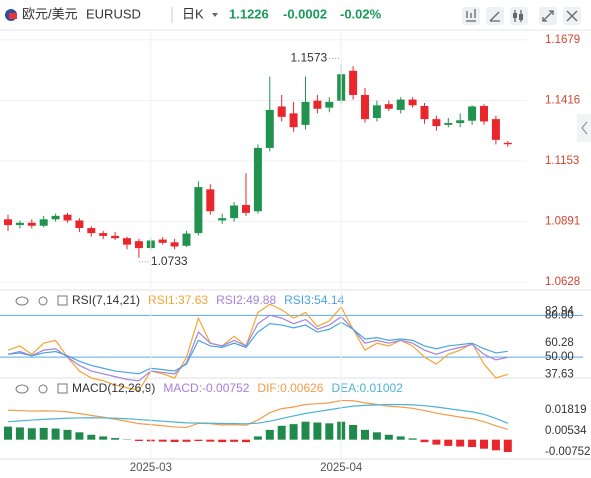 The height and width of the screenshot is (478, 591). I want to click on y-tick-label: 1.1679, so click(562, 40).